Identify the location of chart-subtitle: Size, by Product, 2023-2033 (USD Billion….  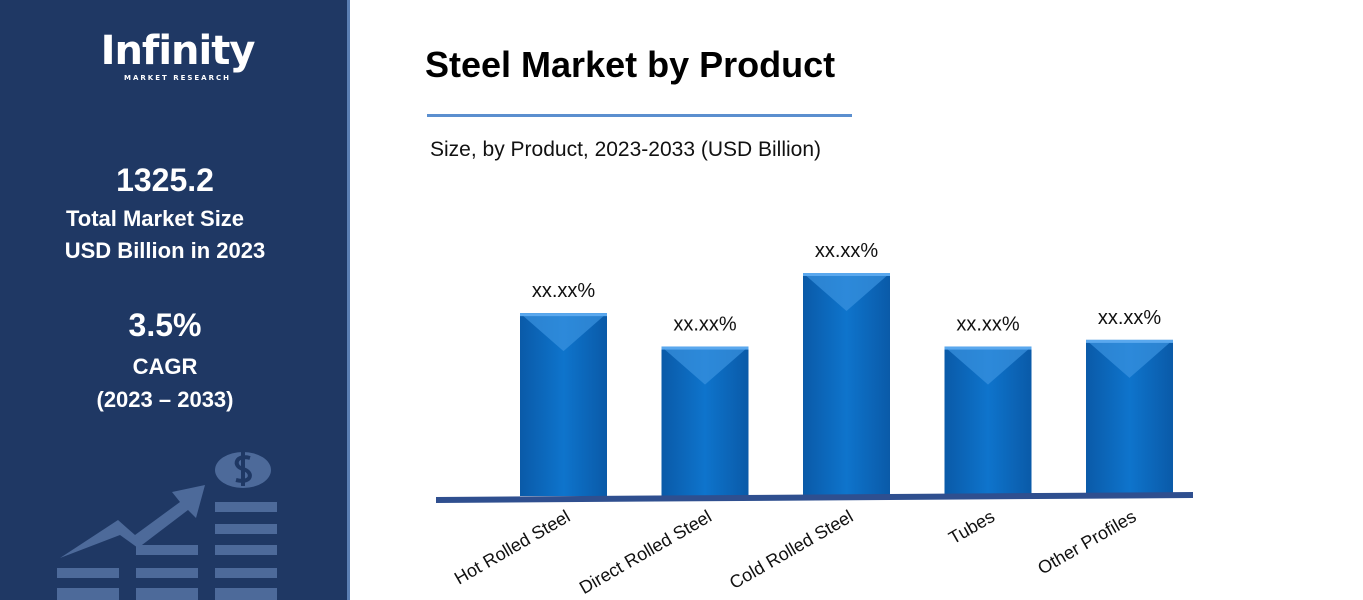
(626, 149).